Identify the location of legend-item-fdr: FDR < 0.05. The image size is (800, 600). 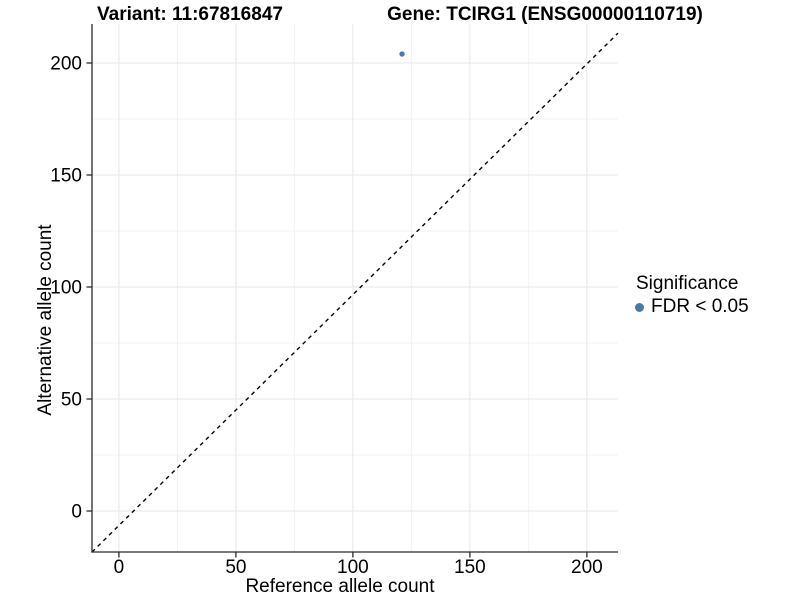
(691, 307).